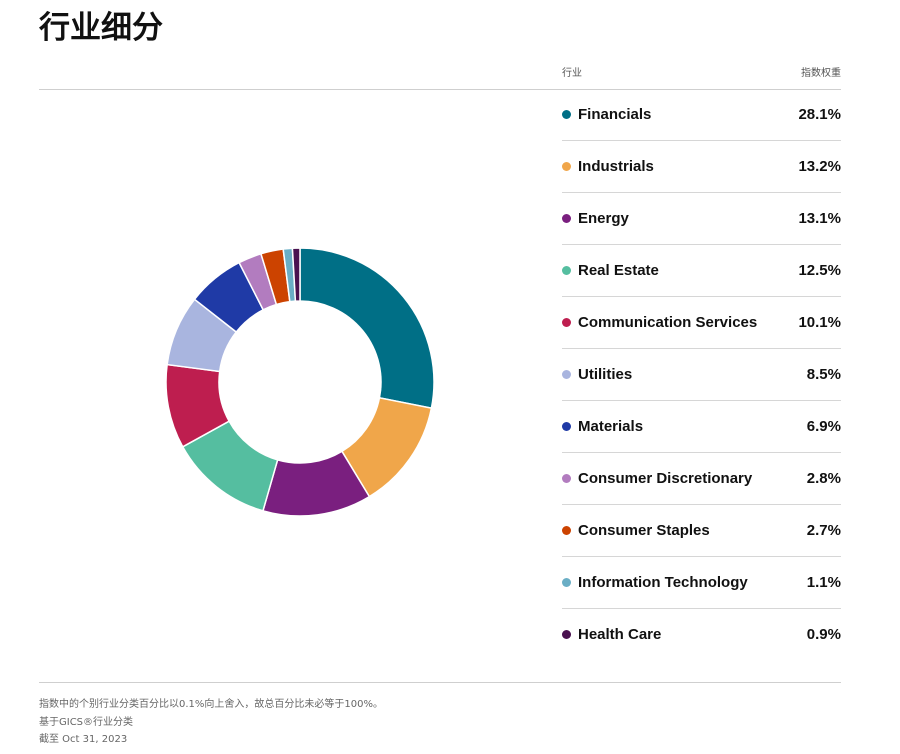 The height and width of the screenshot is (754, 900). Describe the element at coordinates (663, 582) in the screenshot. I see `sector-label: Information Technology` at that location.